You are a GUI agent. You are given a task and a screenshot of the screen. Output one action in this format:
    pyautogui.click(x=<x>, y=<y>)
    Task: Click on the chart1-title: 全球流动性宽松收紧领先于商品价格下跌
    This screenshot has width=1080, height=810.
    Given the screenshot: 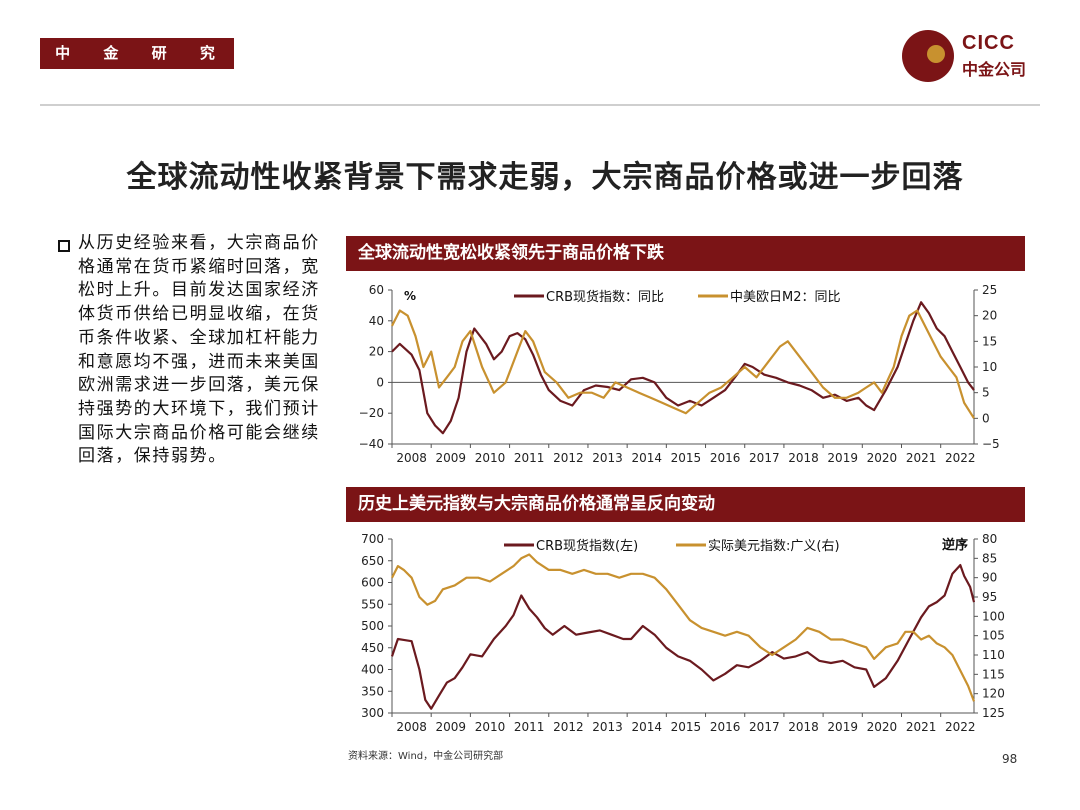 What is the action you would take?
    pyautogui.click(x=685, y=253)
    